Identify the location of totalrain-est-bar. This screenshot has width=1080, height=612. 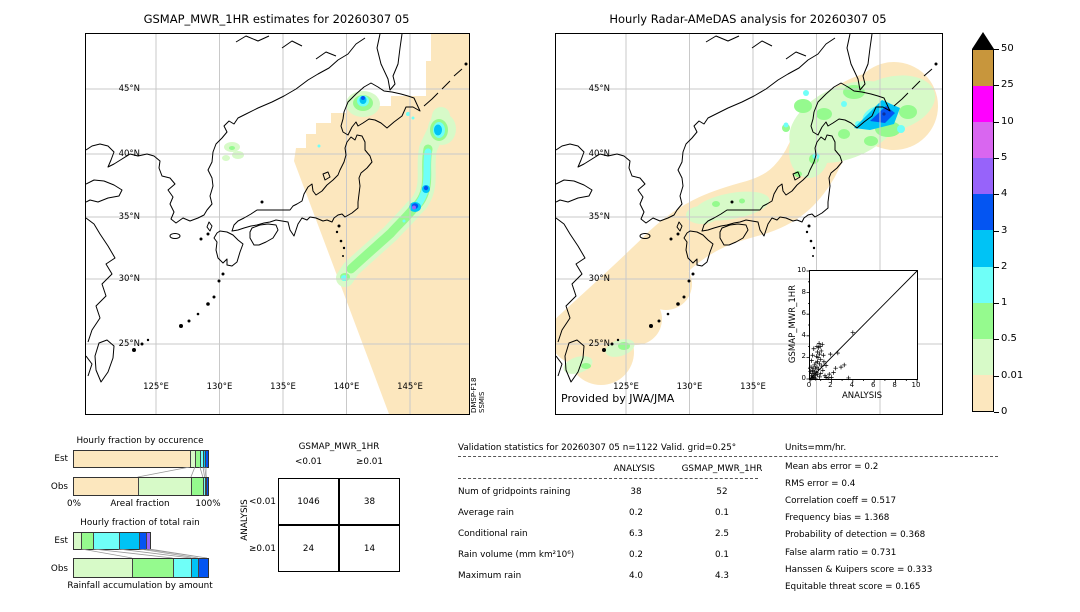
(112, 541).